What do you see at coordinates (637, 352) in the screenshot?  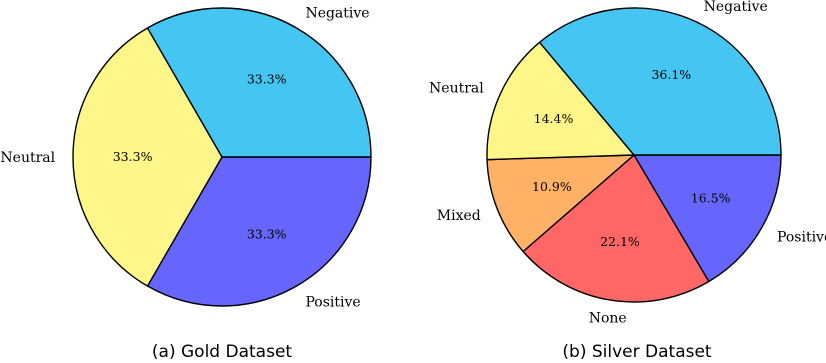 I see `caption-silver: (b) Silver Dataset` at bounding box center [637, 352].